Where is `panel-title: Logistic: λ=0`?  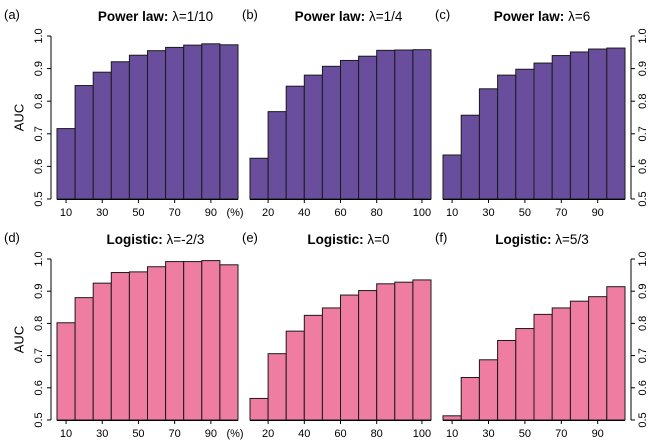 panel-title: Logistic: λ=0 is located at coordinates (348, 239).